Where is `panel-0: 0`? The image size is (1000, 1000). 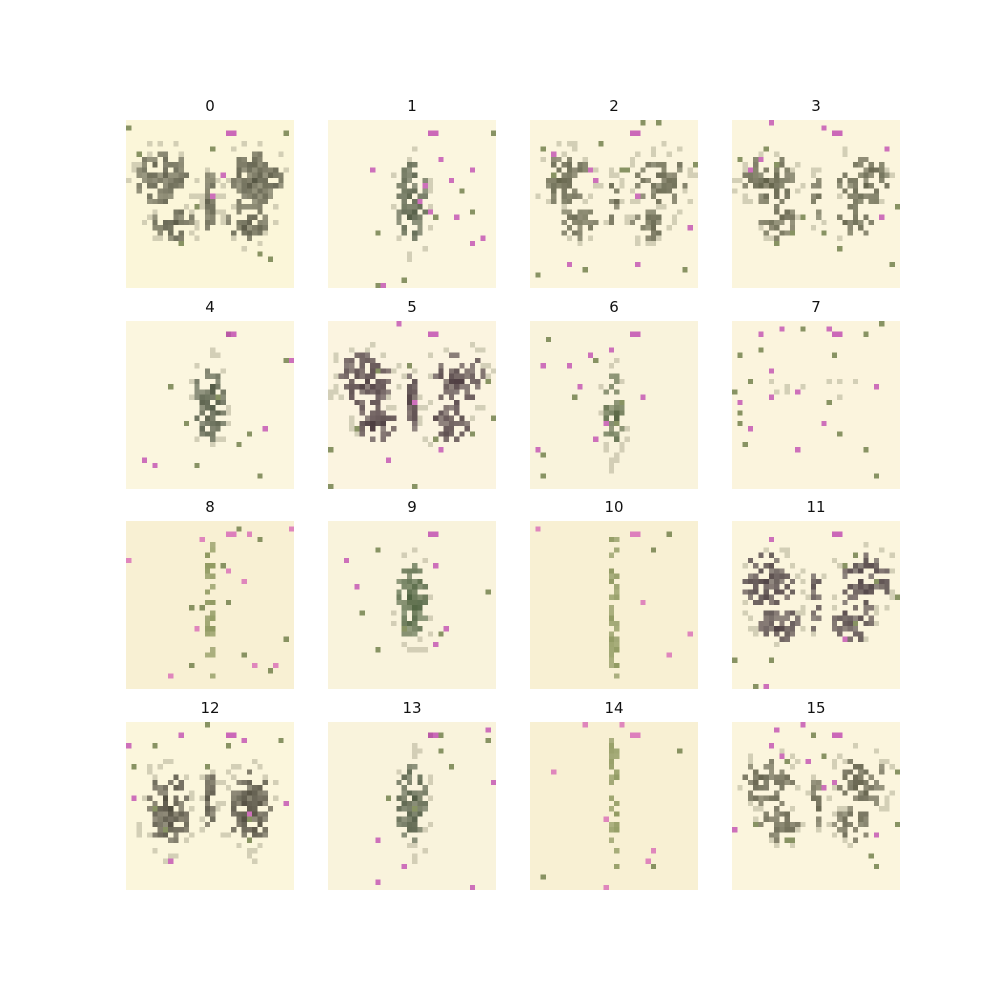 panel-0: 0 is located at coordinates (210, 193).